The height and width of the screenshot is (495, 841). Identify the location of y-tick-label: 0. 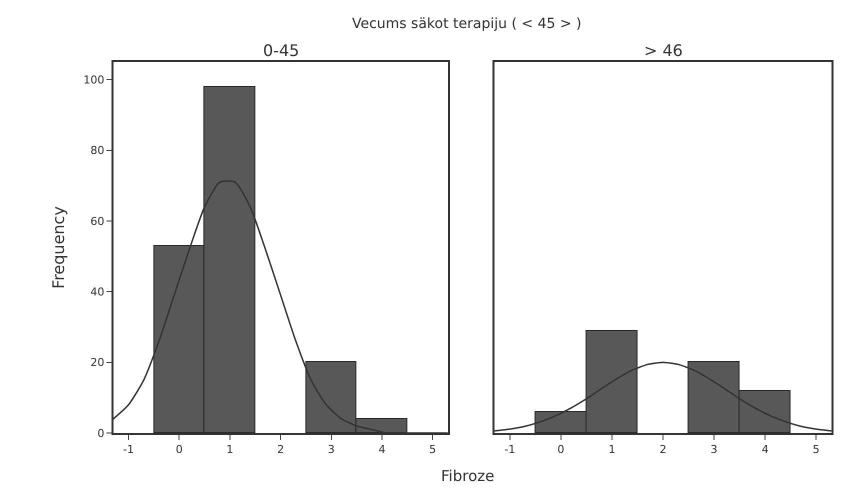
(100, 433).